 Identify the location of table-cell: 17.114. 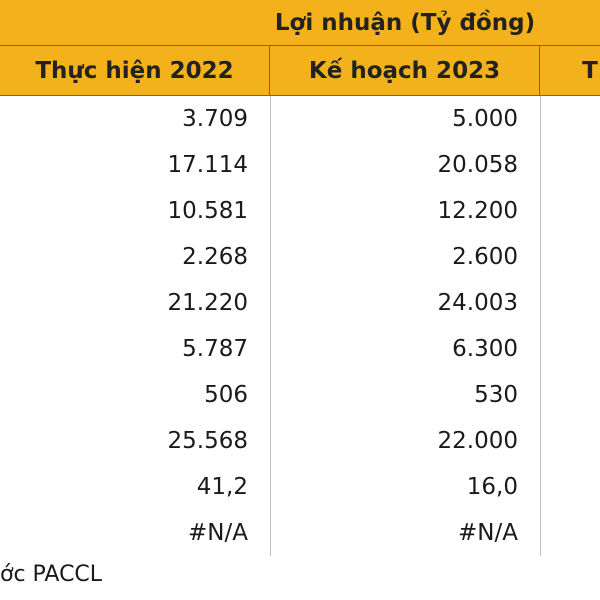
(207, 165).